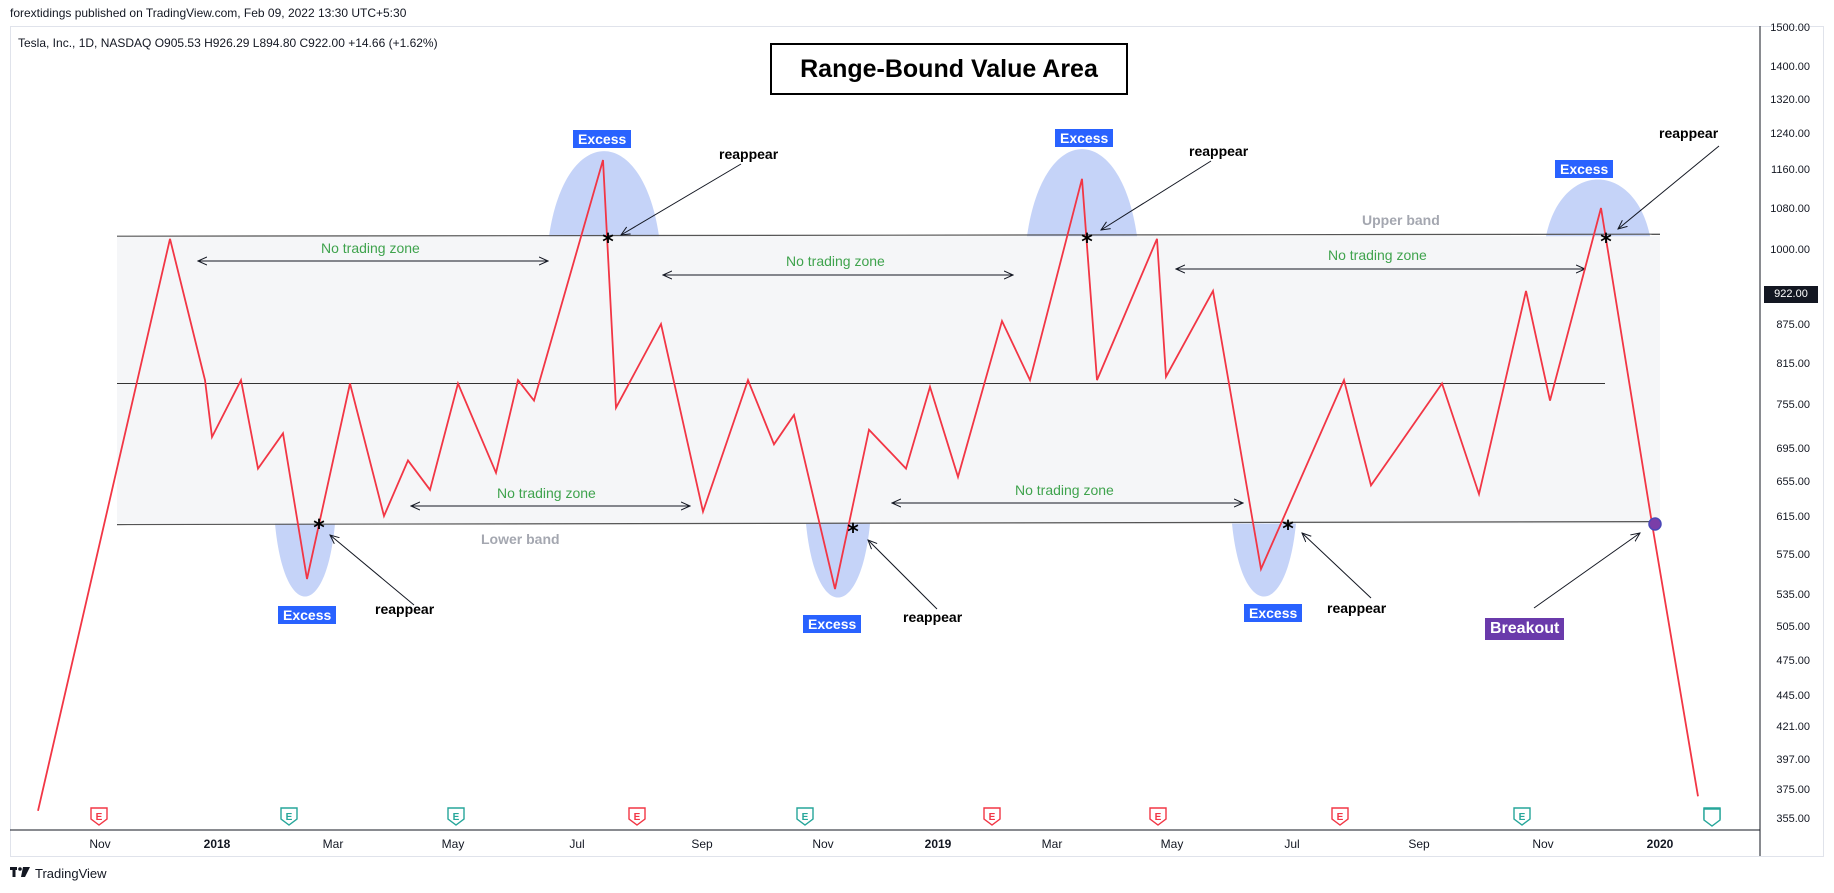  I want to click on lower-band-line, so click(888, 523).